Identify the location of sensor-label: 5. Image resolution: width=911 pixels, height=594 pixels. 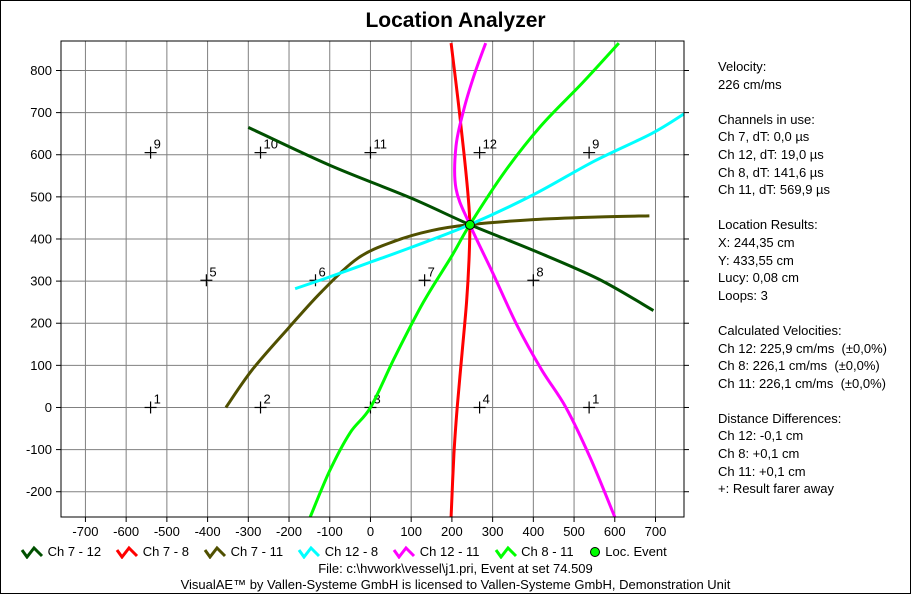
(212, 271).